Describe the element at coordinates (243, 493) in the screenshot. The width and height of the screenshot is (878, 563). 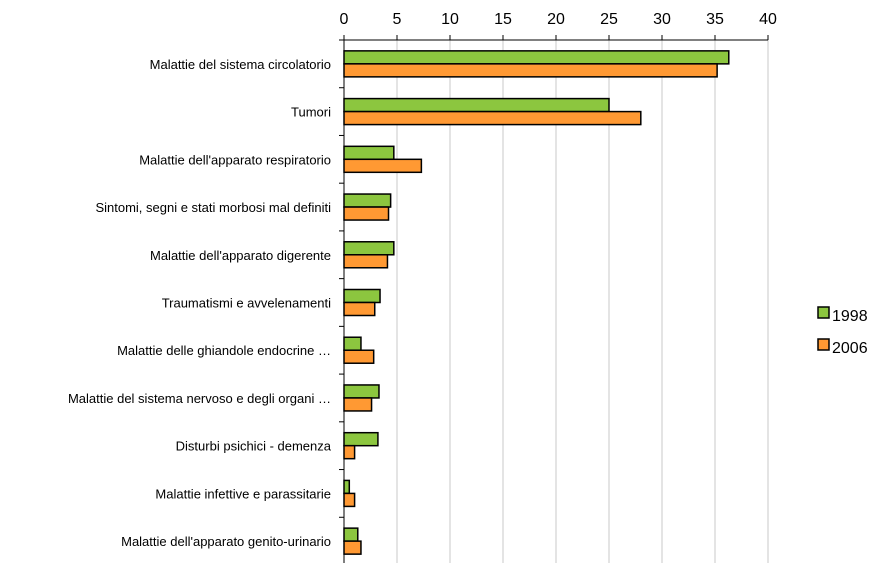
I see `category-label: Malattie infettive e parassitarie` at that location.